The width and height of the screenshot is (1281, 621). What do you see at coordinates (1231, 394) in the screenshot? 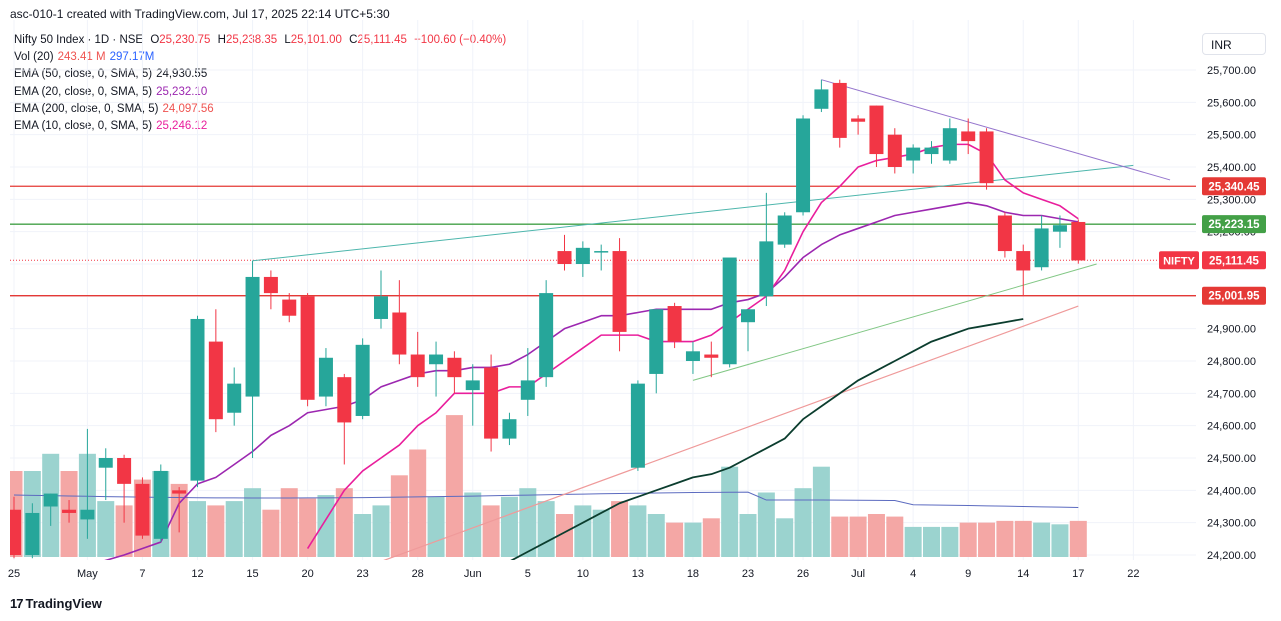
I see `y-axis-tick-label: 24,700.00` at bounding box center [1231, 394].